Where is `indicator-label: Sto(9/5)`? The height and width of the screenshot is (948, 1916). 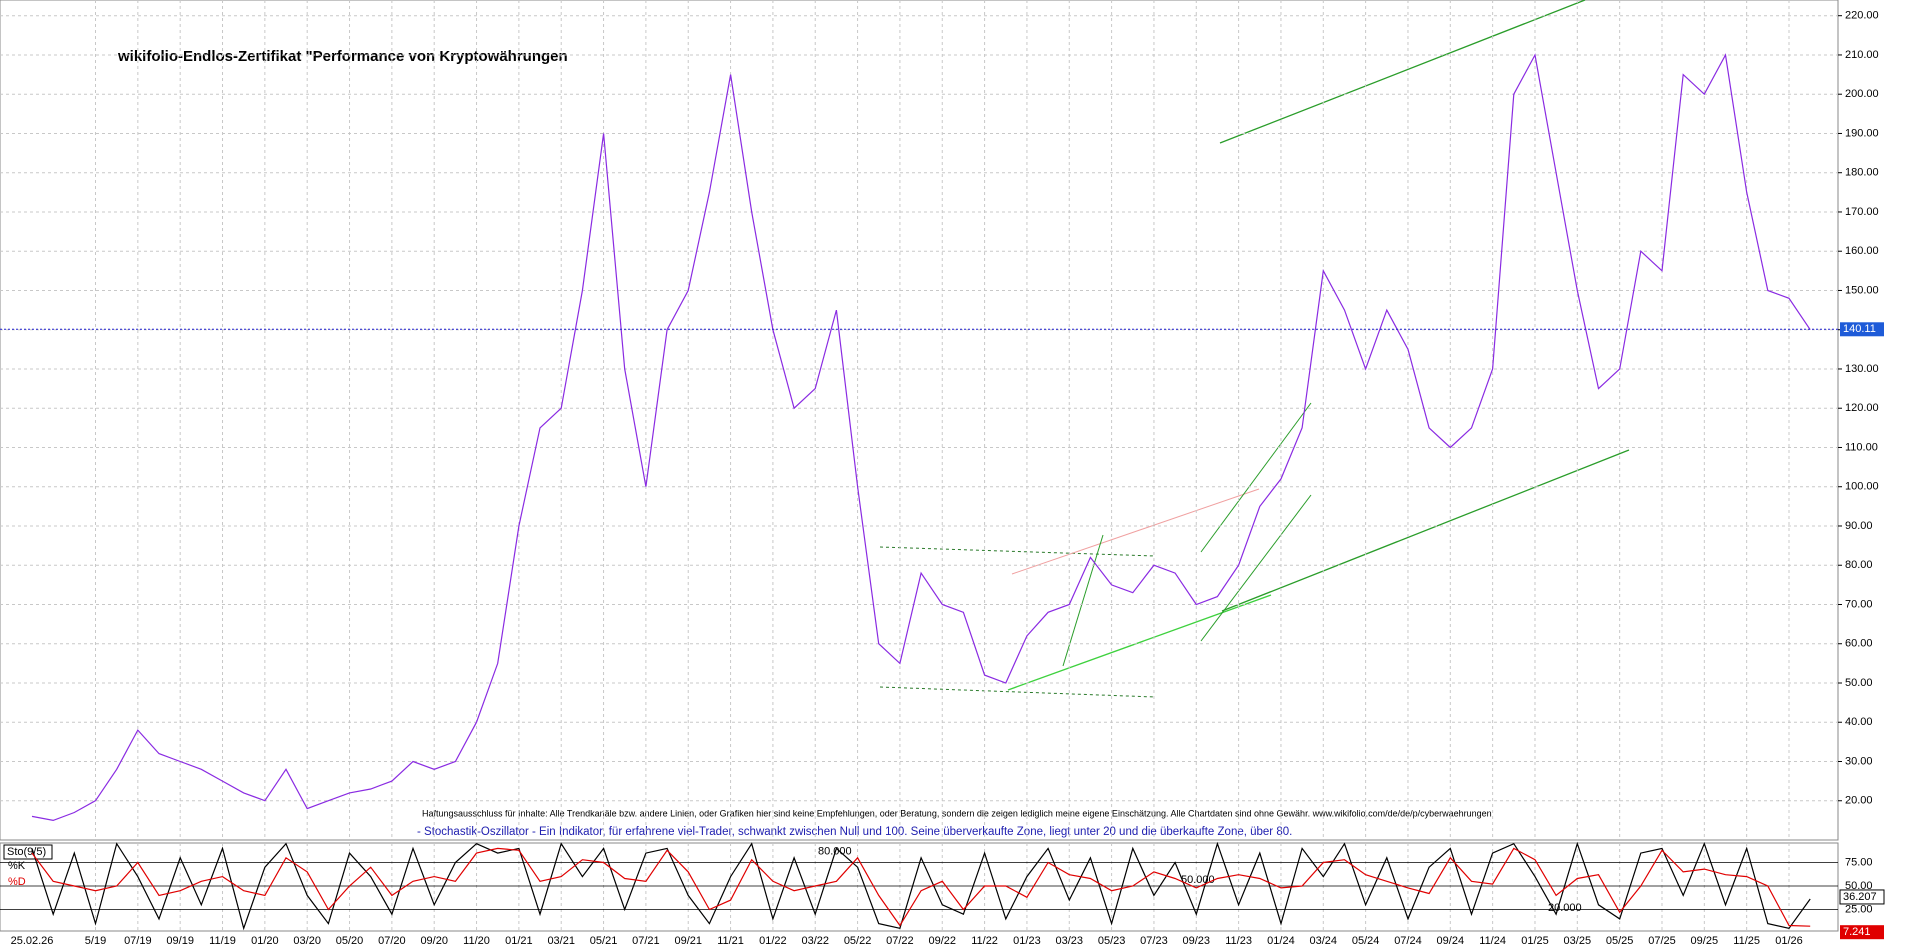
indicator-label: Sto(9/5) is located at coordinates (26, 852).